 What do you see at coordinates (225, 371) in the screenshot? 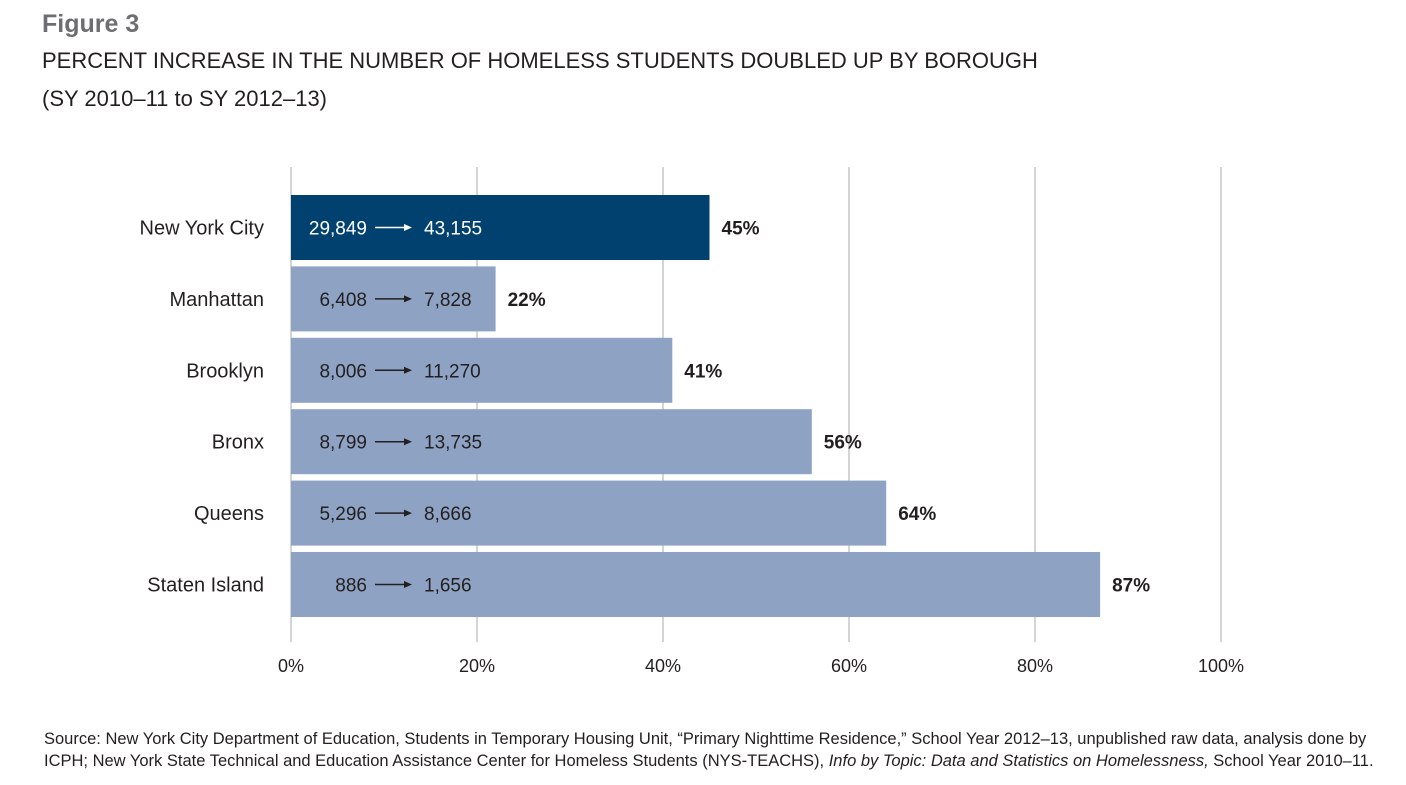
I see `category-label: Brooklyn` at bounding box center [225, 371].